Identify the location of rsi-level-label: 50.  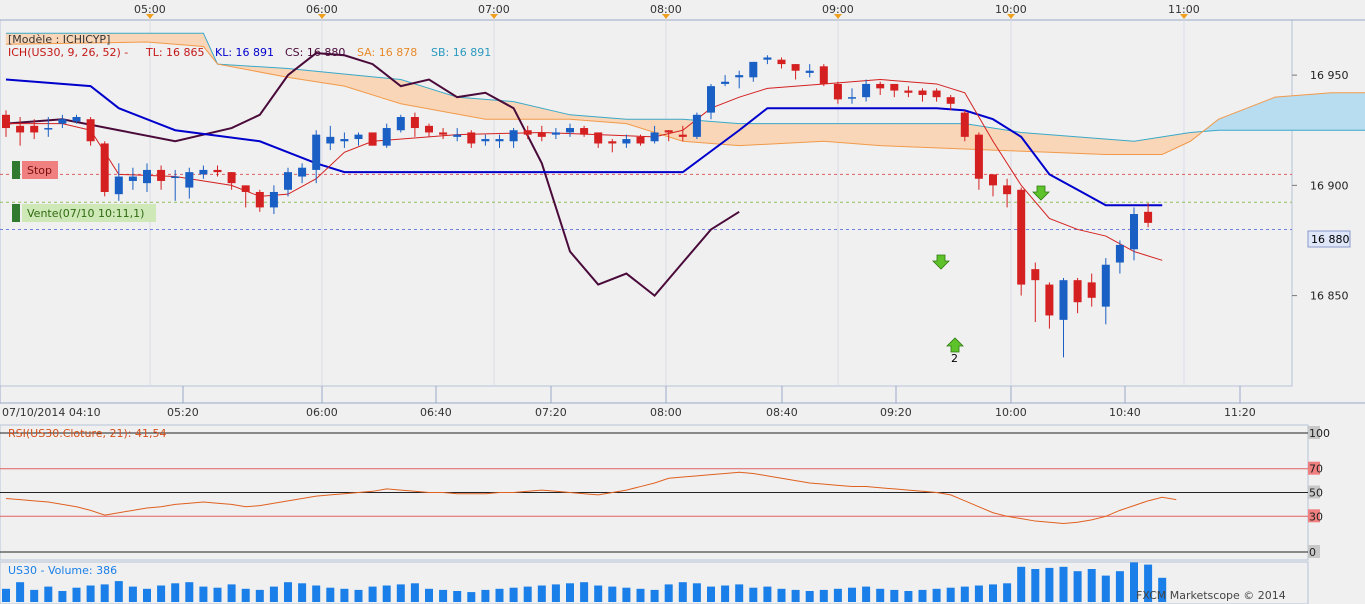
(1316, 493).